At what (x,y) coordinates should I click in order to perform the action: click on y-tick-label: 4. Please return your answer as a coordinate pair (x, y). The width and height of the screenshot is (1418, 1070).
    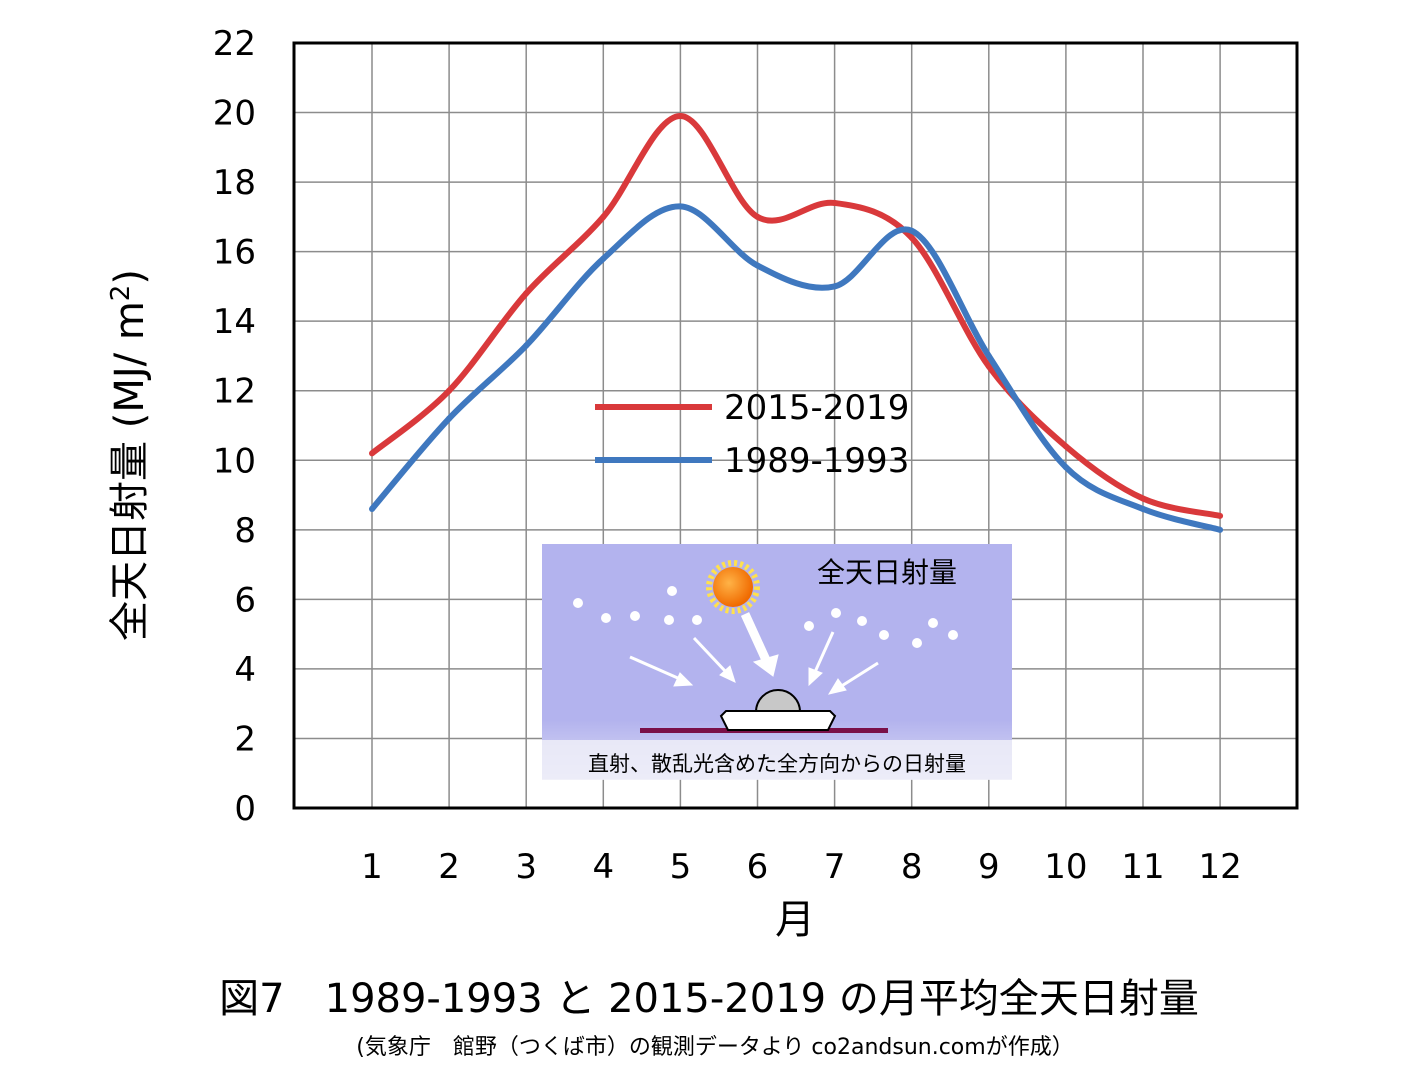
    Looking at the image, I should click on (245, 670).